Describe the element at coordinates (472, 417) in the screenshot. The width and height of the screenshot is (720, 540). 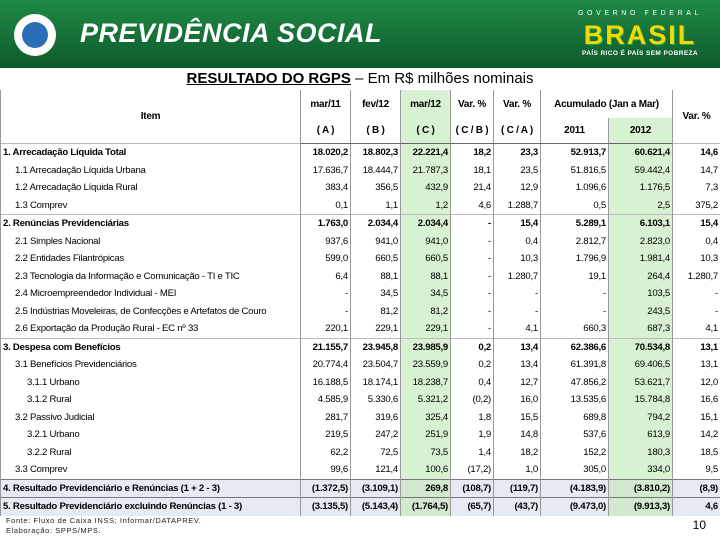
I see `cell: 1,8` at that location.